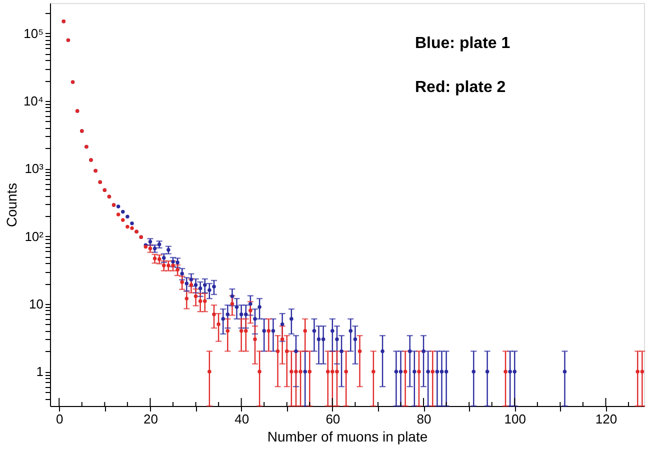  Describe the element at coordinates (34, 168) in the screenshot. I see `y-tick-label: 10³` at that location.